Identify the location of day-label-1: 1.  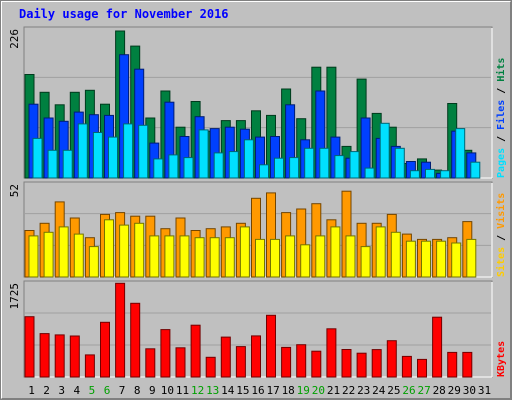
(31, 390).